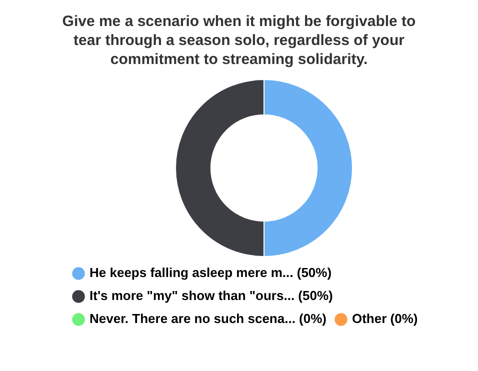  I want to click on legend-label: It's more "my" show than "ours... (50%), so click(211, 296).